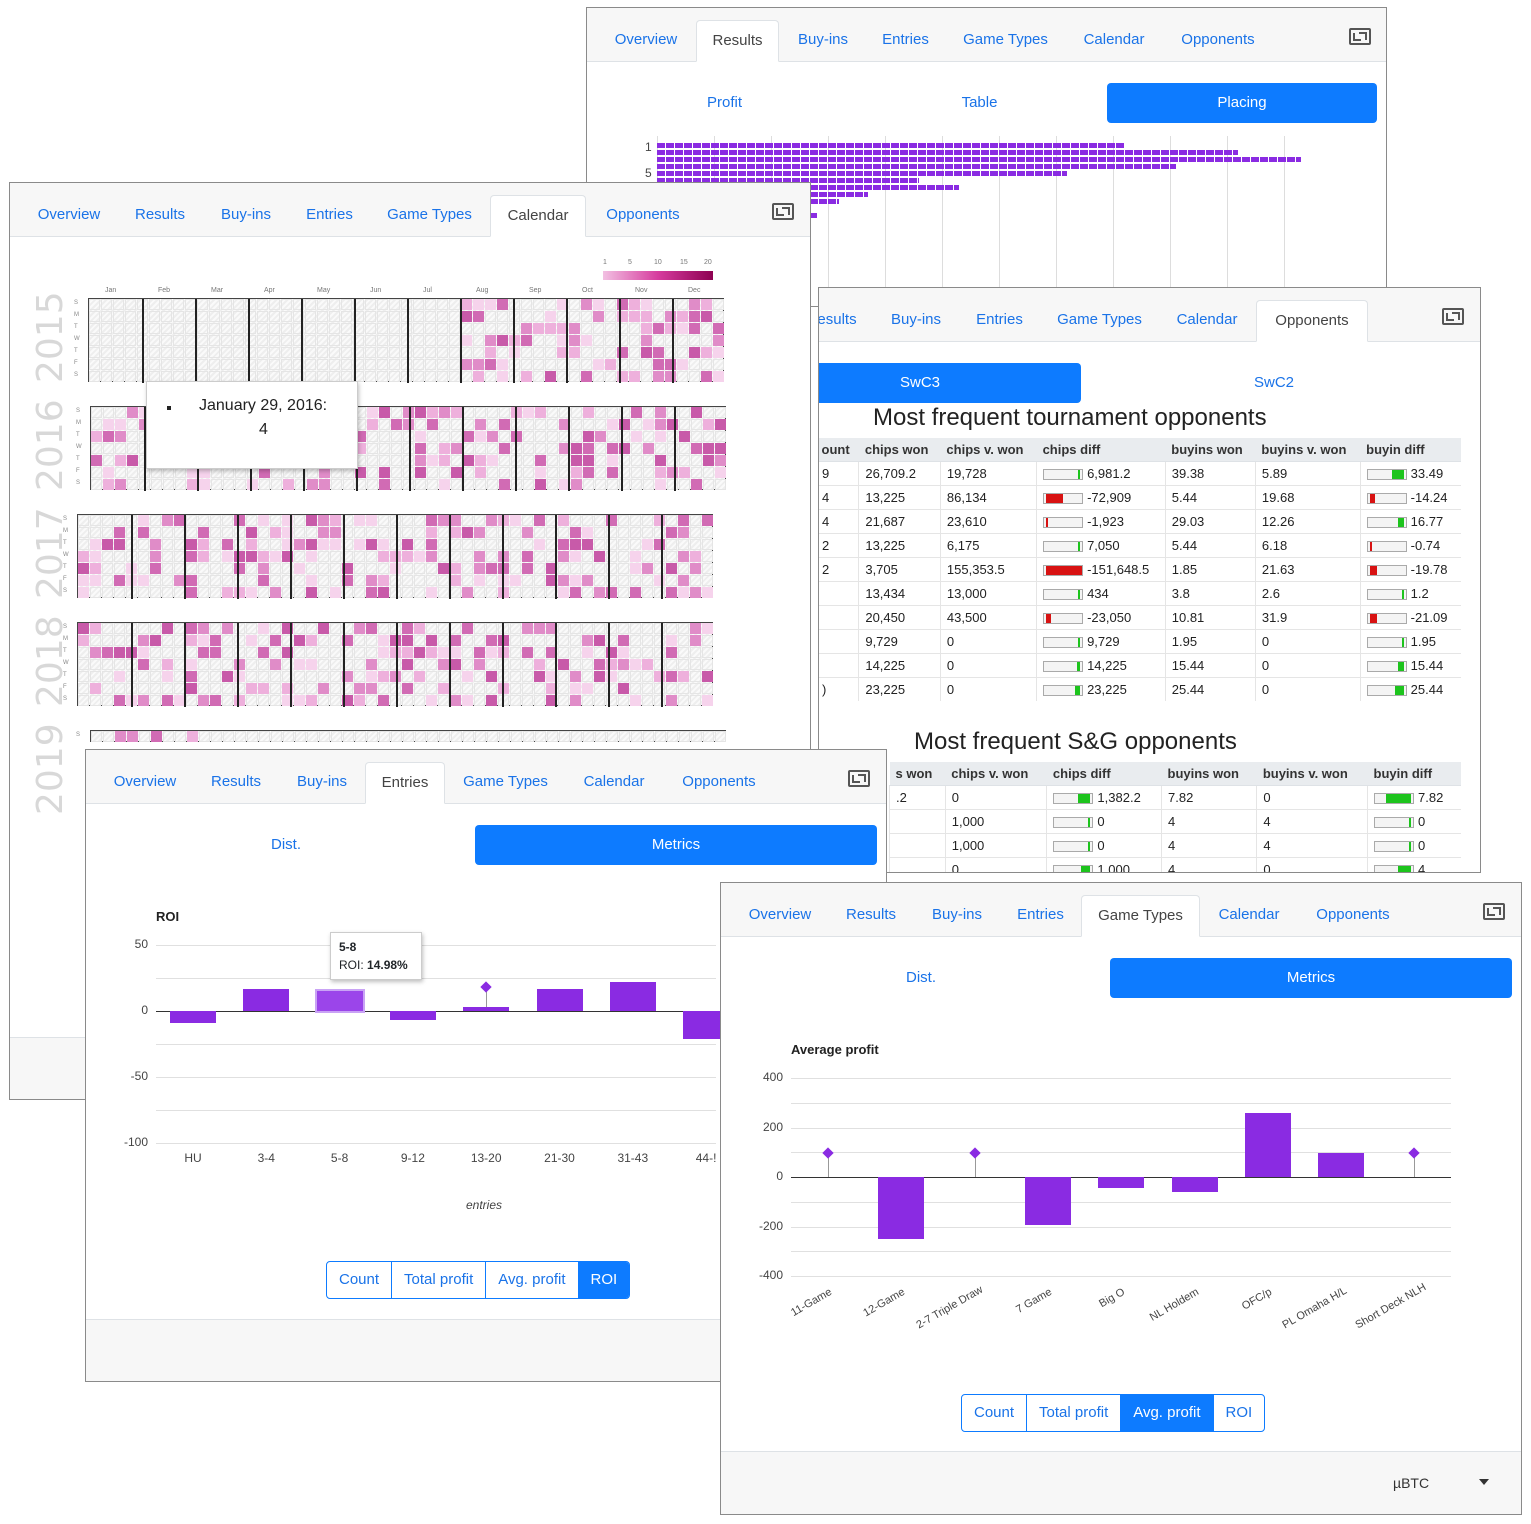 The image size is (1531, 1524). What do you see at coordinates (1242, 103) in the screenshot?
I see `subtab-placing: Placing` at bounding box center [1242, 103].